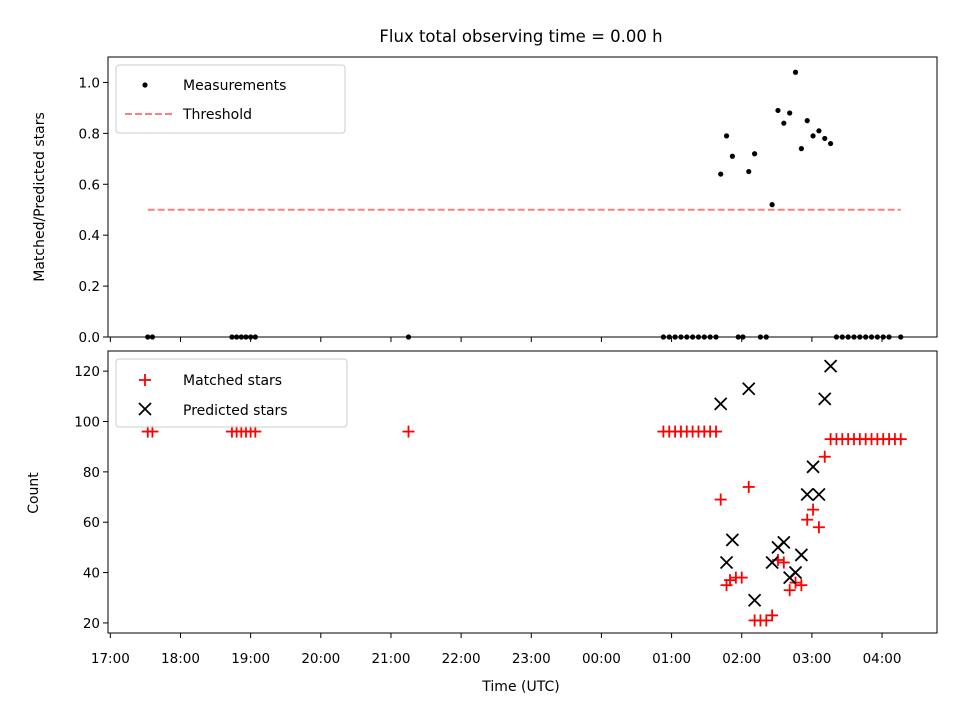 The width and height of the screenshot is (960, 720). I want to click on y-tick-label: 0.6, so click(89, 185).